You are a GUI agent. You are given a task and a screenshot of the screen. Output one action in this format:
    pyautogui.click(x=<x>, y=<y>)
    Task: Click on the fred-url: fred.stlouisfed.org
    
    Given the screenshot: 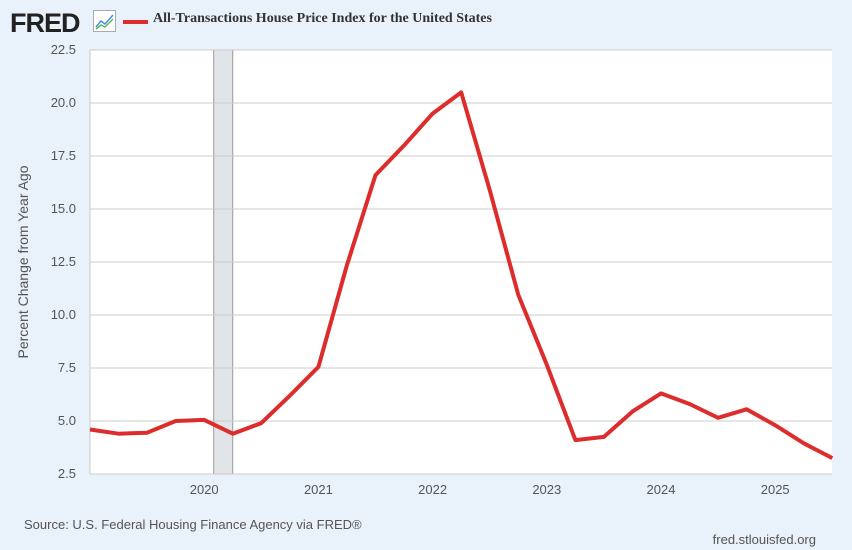 What is the action you would take?
    pyautogui.click(x=764, y=539)
    